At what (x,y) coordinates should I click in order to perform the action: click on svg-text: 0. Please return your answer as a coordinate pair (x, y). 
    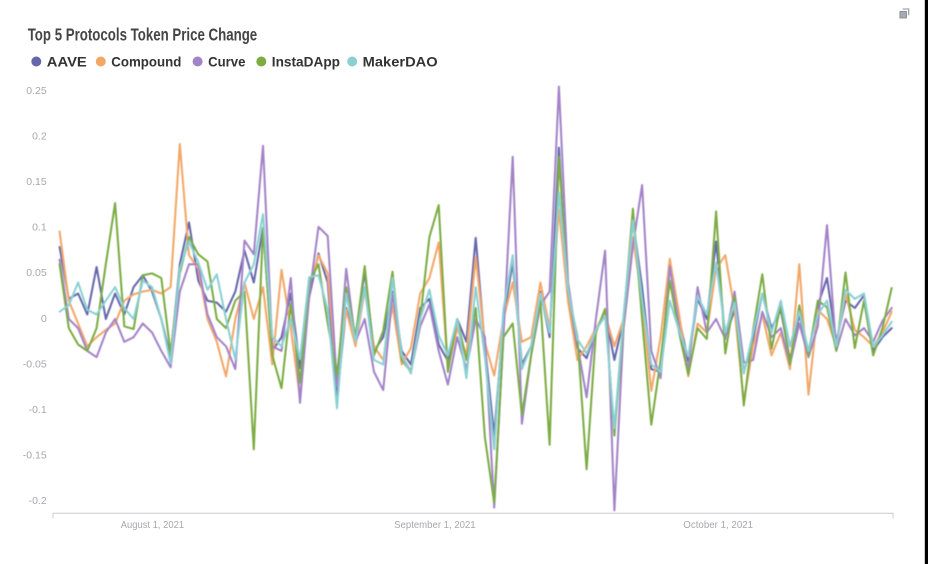
    Looking at the image, I should click on (44, 319).